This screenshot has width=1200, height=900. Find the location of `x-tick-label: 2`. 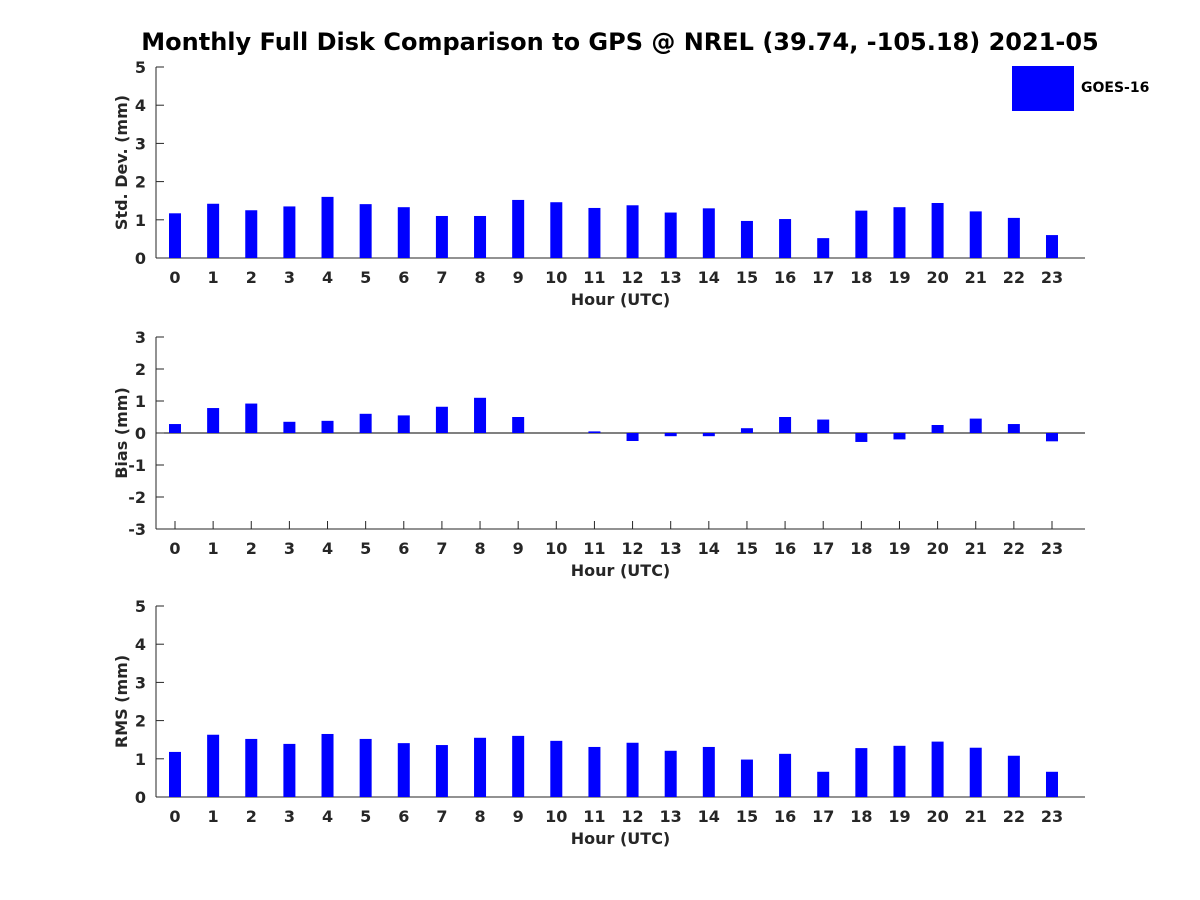

x-tick-label: 2 is located at coordinates (251, 277).